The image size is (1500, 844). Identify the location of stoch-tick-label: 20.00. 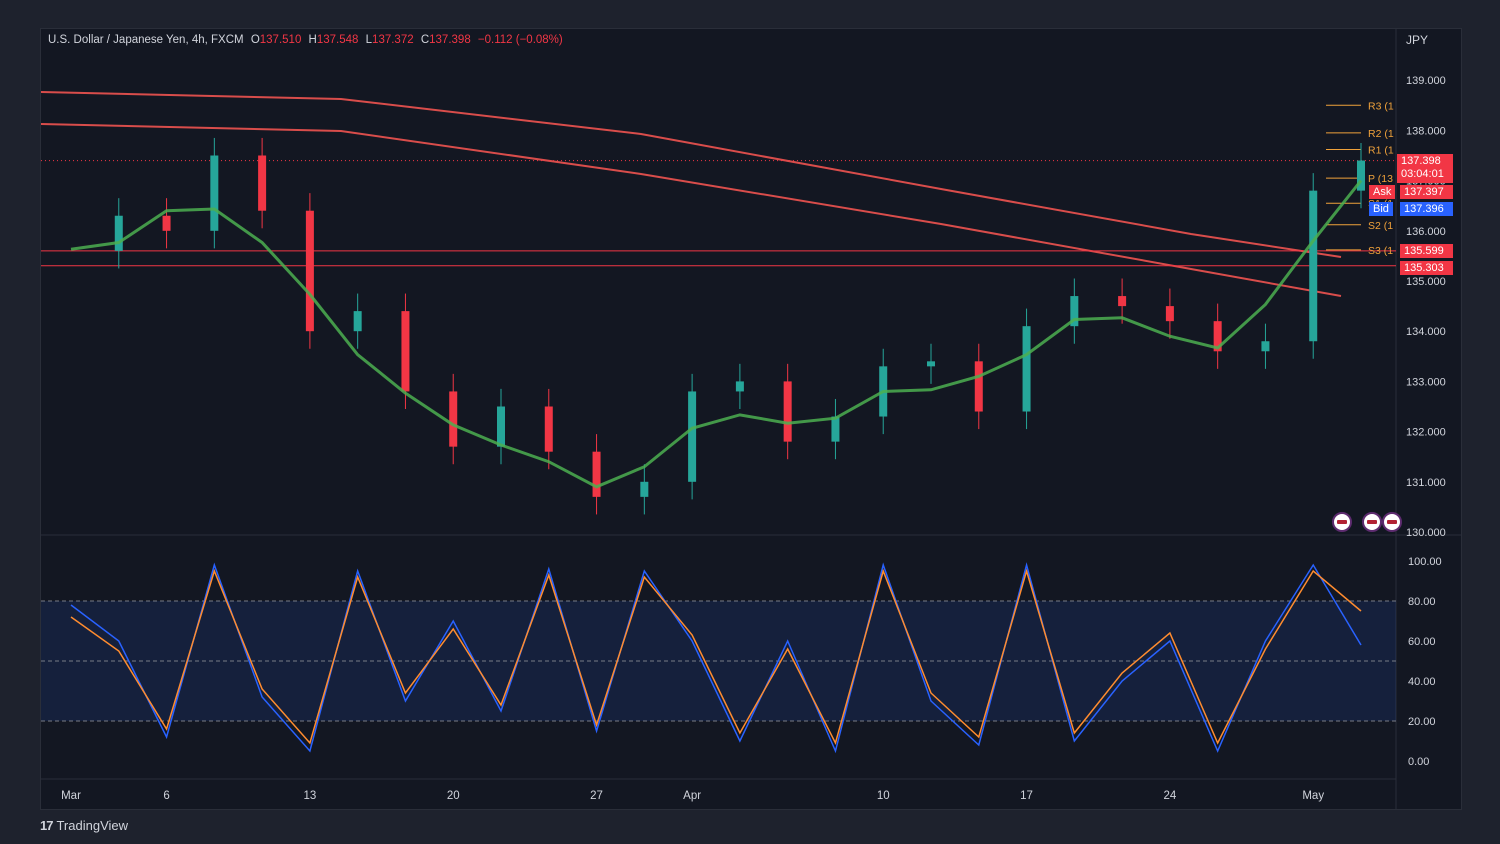
(1422, 722).